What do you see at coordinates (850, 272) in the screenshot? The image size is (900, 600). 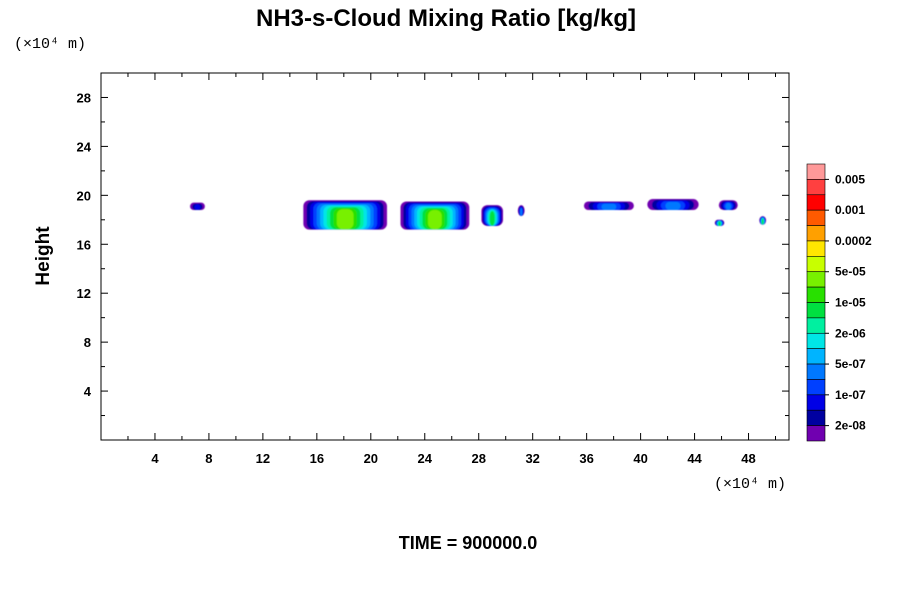 I see `colorbar-label: 5e-05` at bounding box center [850, 272].